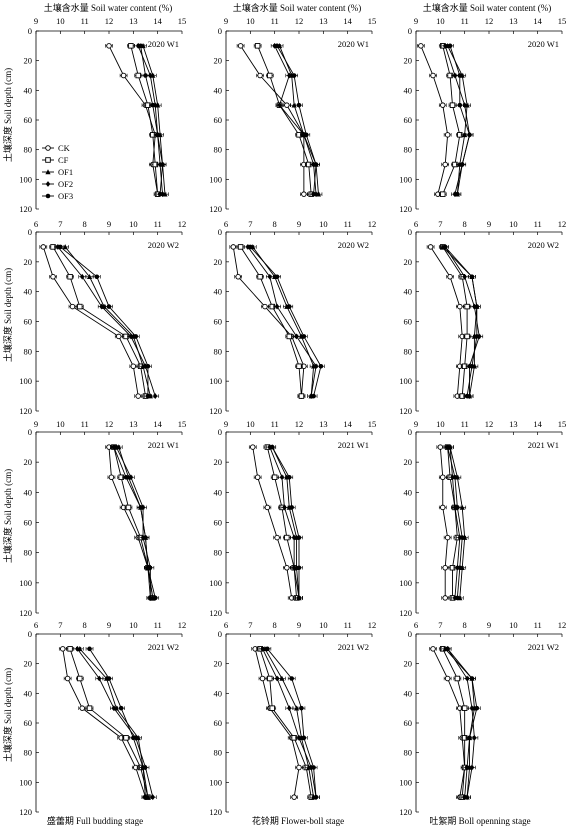 The height and width of the screenshot is (830, 581). Describe the element at coordinates (108, 7) in the screenshot. I see `top-axis-title-col1: 土壤含水量 Soil water content (%)` at that location.